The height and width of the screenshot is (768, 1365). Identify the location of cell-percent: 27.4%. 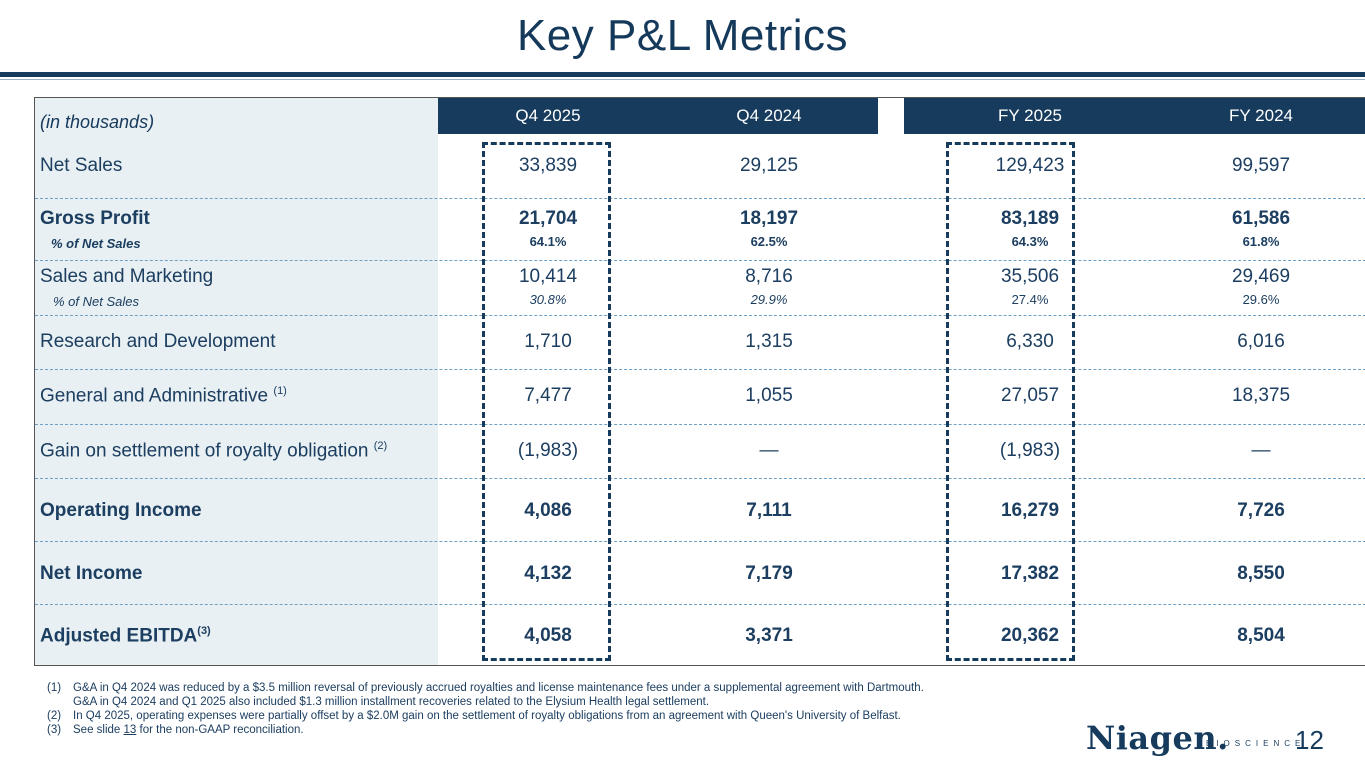
(1030, 299).